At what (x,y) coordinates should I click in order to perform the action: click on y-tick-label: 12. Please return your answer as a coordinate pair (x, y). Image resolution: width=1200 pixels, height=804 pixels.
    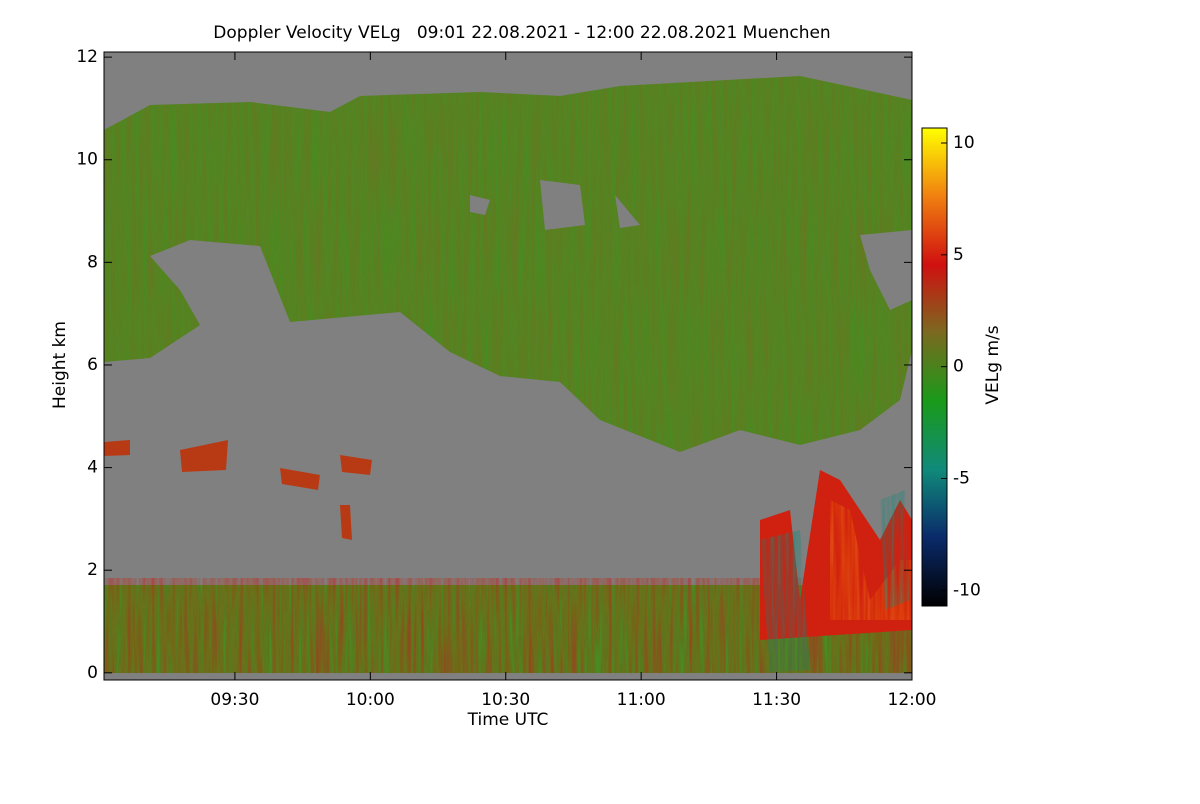
    Looking at the image, I should click on (87, 57).